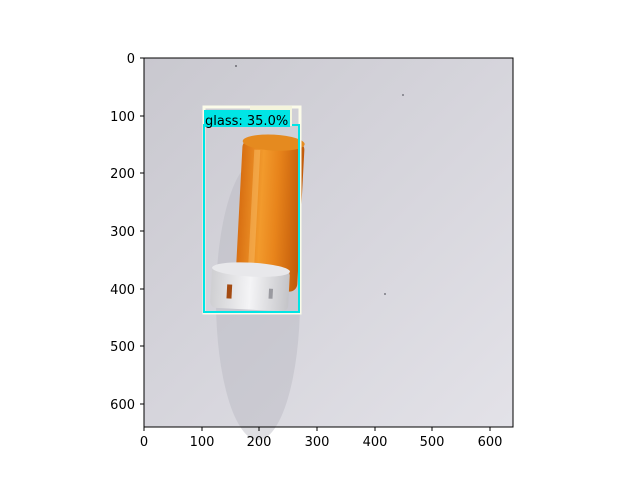  What do you see at coordinates (131, 59) in the screenshot?
I see `y-tick-label: 0` at bounding box center [131, 59].